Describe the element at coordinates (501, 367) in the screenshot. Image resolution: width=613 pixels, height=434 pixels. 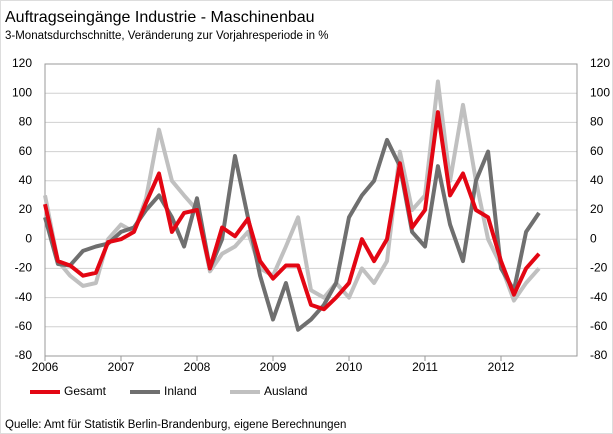
I see `x-tick-label: 2012` at that location.